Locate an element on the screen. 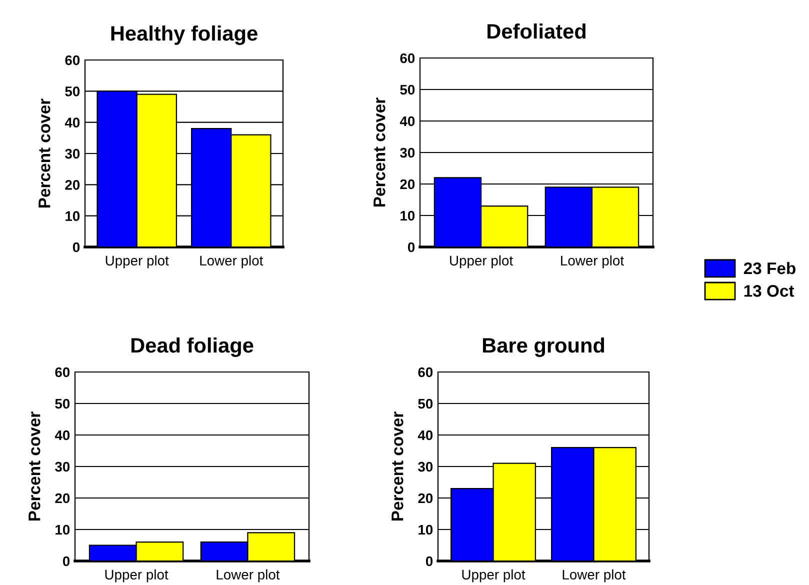  legend-label: 13 Oct is located at coordinates (769, 291).